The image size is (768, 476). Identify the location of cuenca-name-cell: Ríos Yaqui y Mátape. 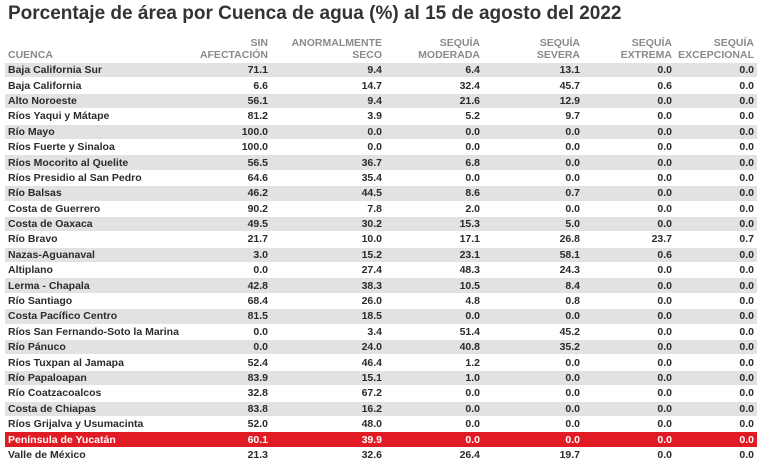
(94, 116).